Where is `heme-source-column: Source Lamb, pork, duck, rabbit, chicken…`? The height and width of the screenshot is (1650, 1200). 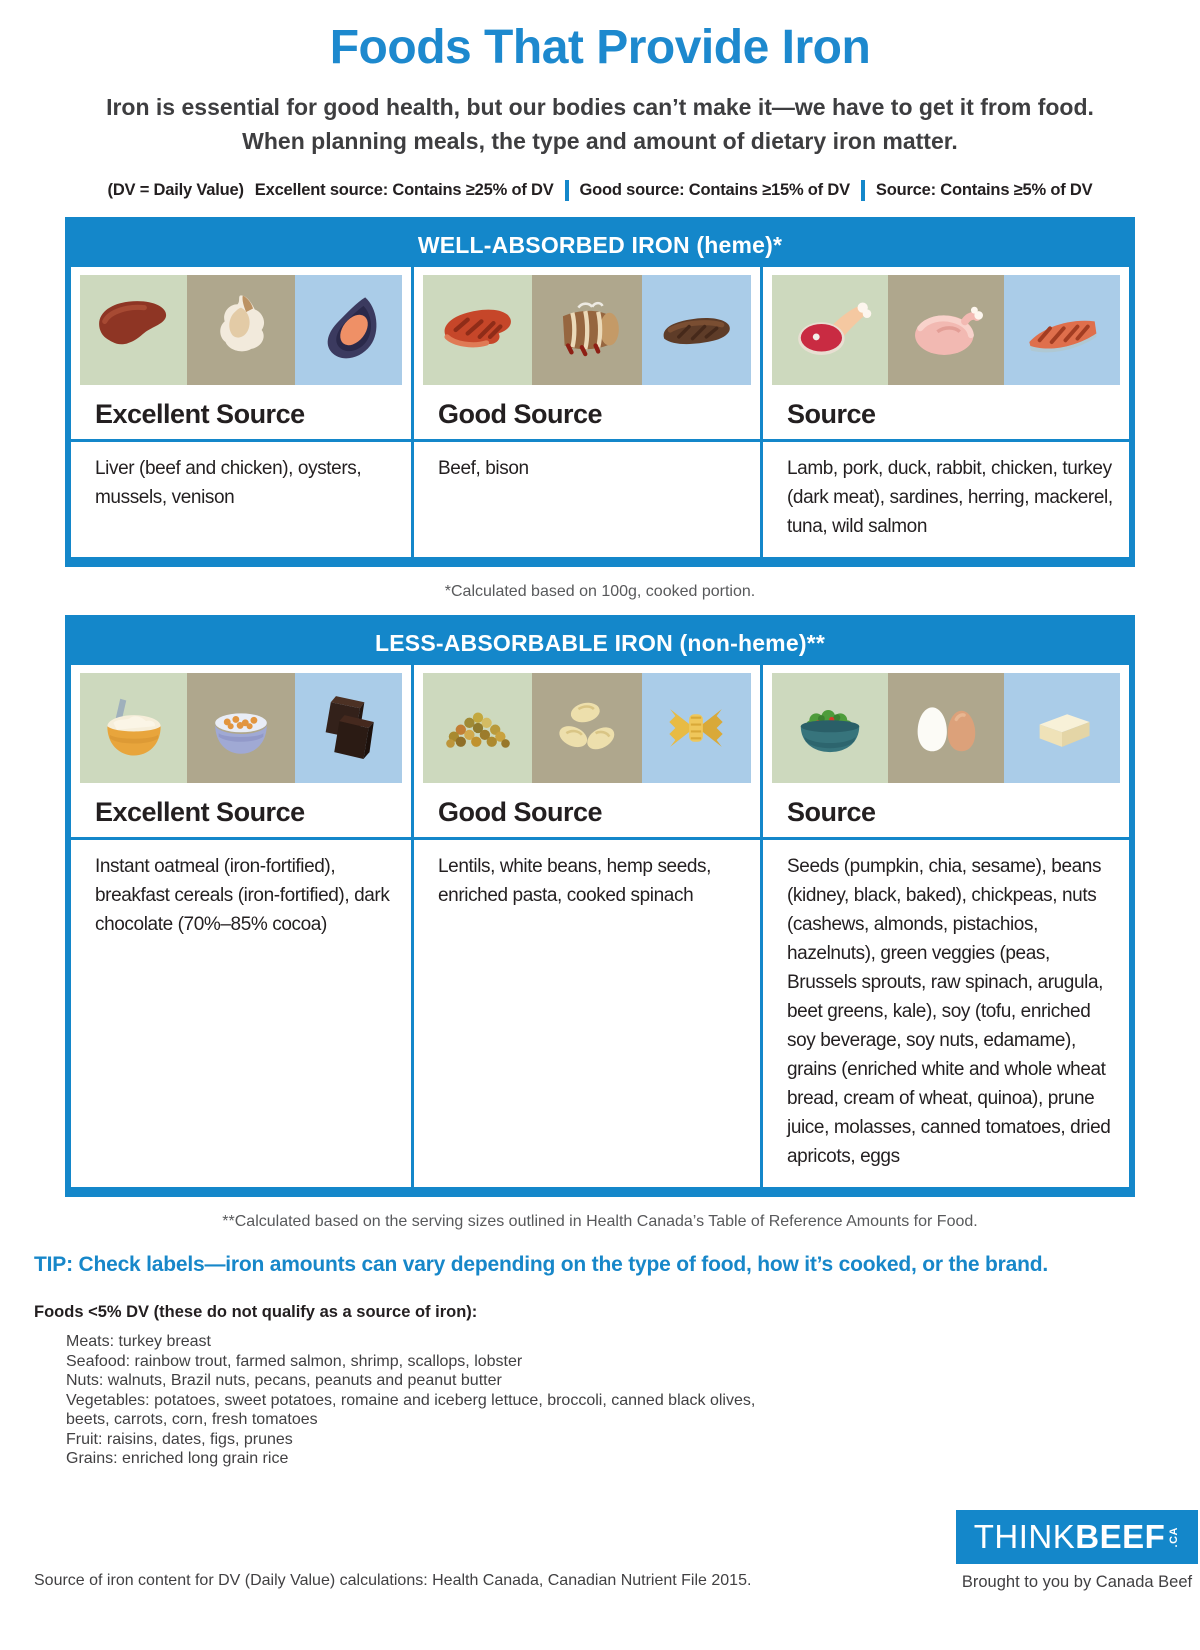 heme-source-column: Source Lamb, pork, duck, rabbit, chicken… is located at coordinates (944, 412).